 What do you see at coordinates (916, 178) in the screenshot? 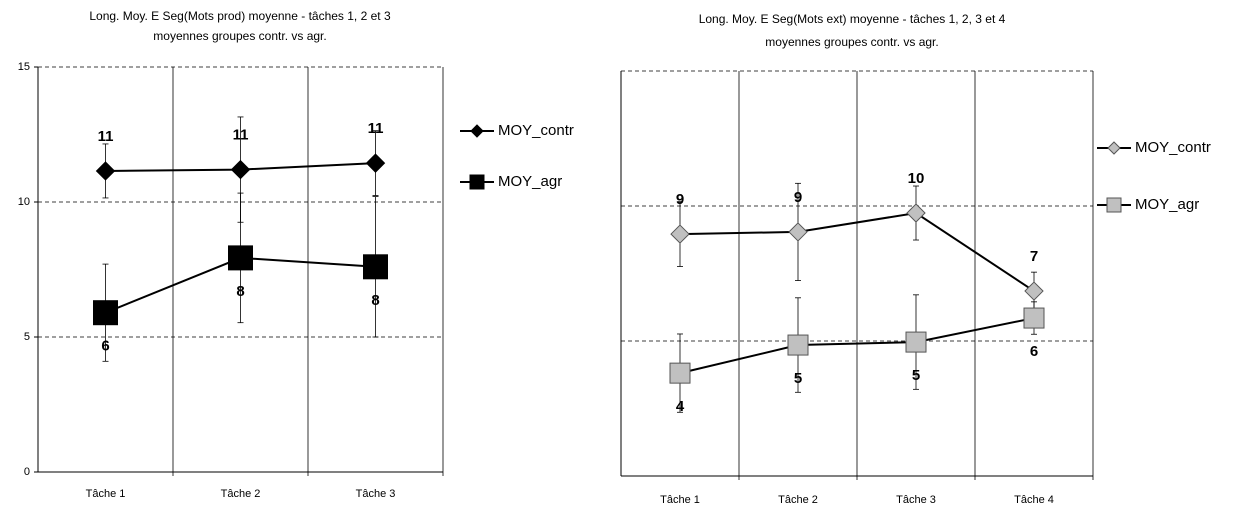
I see `data-label: 10` at bounding box center [916, 178].